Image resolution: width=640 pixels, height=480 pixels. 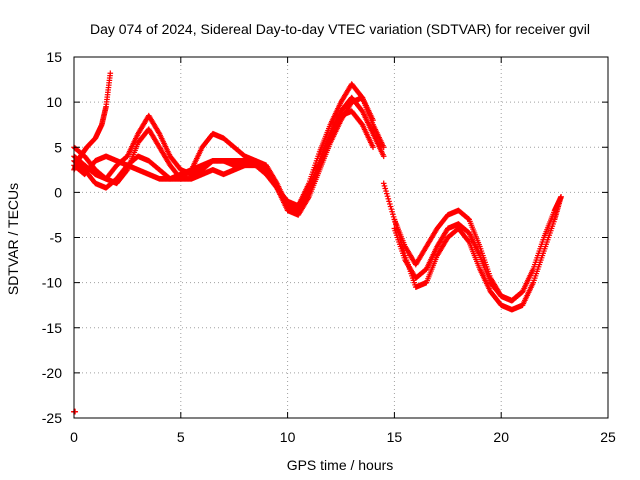 What do you see at coordinates (54, 102) in the screenshot?
I see `y-tick-label: 10` at bounding box center [54, 102].